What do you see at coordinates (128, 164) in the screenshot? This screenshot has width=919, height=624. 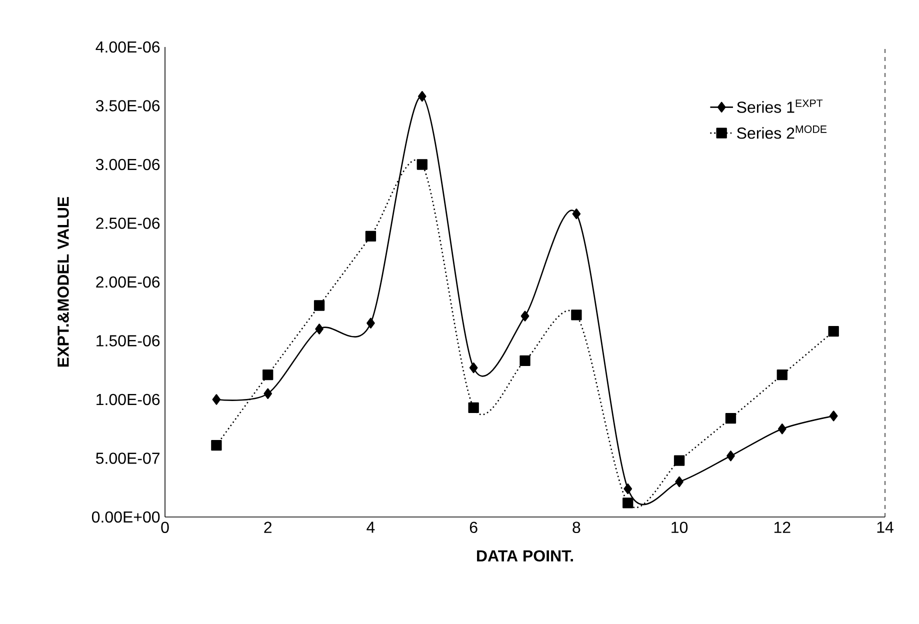 I see `y-tick-label: 3.00E-06` at bounding box center [128, 164].